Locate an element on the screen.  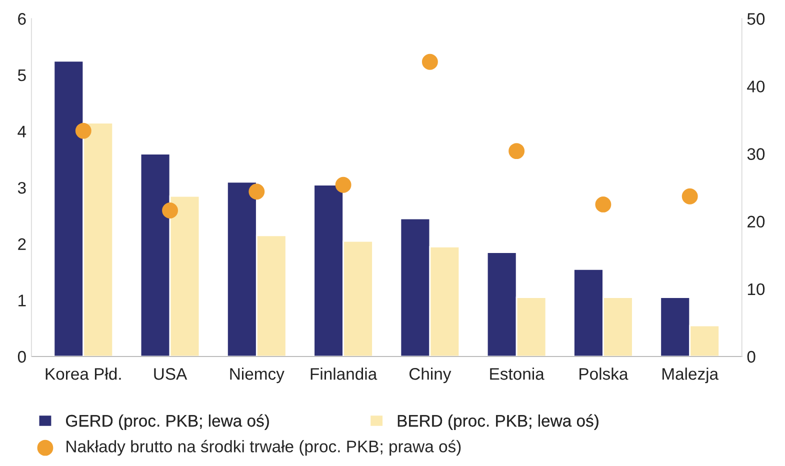
y2-tick-label: 10 is located at coordinates (756, 289).